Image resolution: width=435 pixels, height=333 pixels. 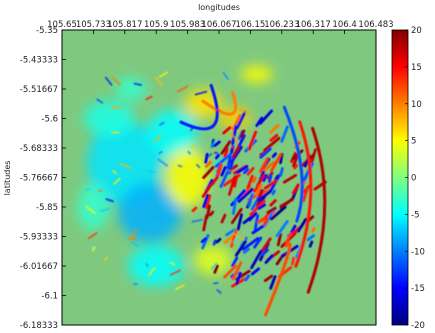 What do you see at coordinates (187, 25) in the screenshot?
I see `x-tick-label: 105.983` at bounding box center [187, 25].